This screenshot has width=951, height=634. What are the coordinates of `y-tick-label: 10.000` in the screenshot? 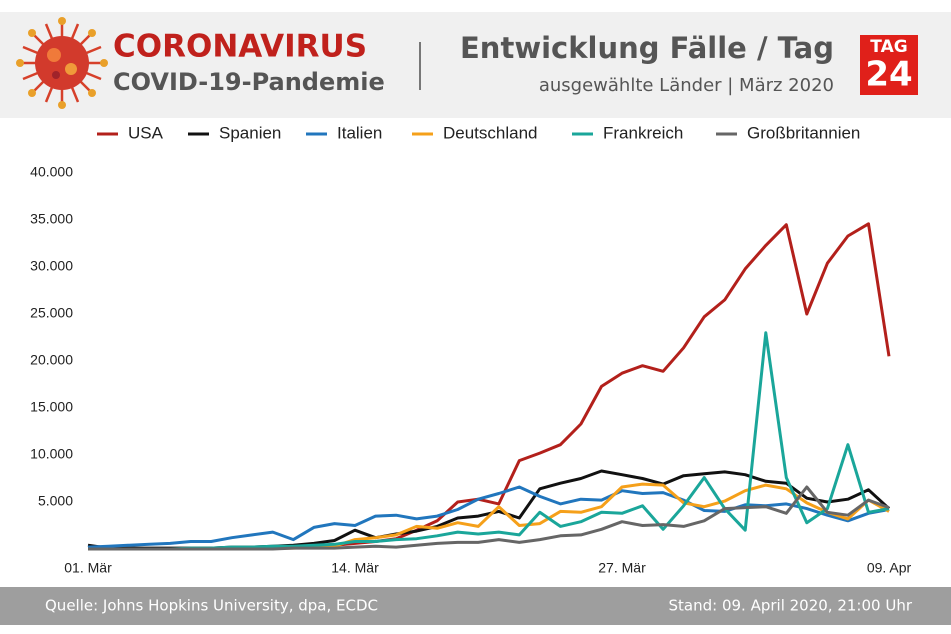 It's located at (51, 454).